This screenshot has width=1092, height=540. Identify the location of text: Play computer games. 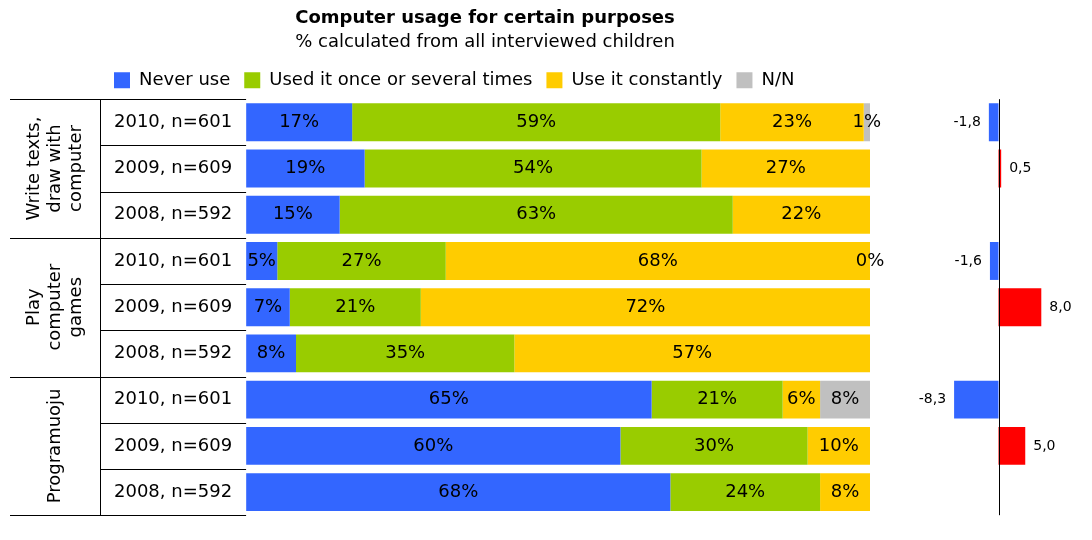
(53, 307).